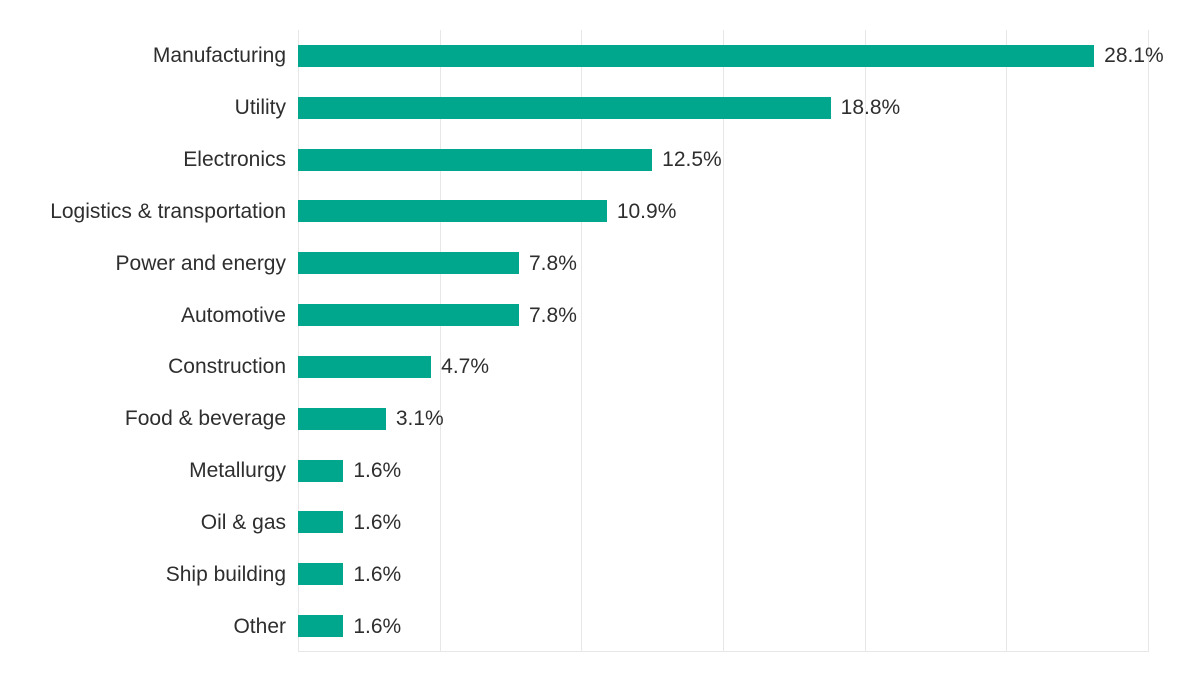 This screenshot has height=675, width=1200. What do you see at coordinates (749, 367) in the screenshot?
I see `bar-track: 4.7%` at bounding box center [749, 367].